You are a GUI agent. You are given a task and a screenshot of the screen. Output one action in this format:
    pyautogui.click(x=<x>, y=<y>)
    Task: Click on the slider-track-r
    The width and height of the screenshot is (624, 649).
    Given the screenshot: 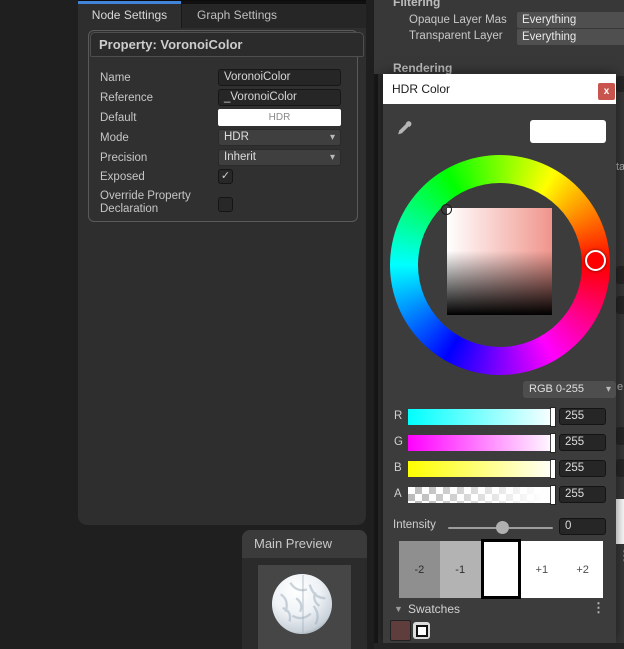 What is the action you would take?
    pyautogui.click(x=481, y=417)
    